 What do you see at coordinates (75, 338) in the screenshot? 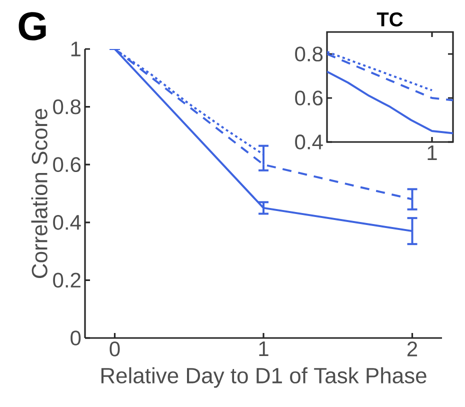
I see `y-tick-label: 0` at bounding box center [75, 338].